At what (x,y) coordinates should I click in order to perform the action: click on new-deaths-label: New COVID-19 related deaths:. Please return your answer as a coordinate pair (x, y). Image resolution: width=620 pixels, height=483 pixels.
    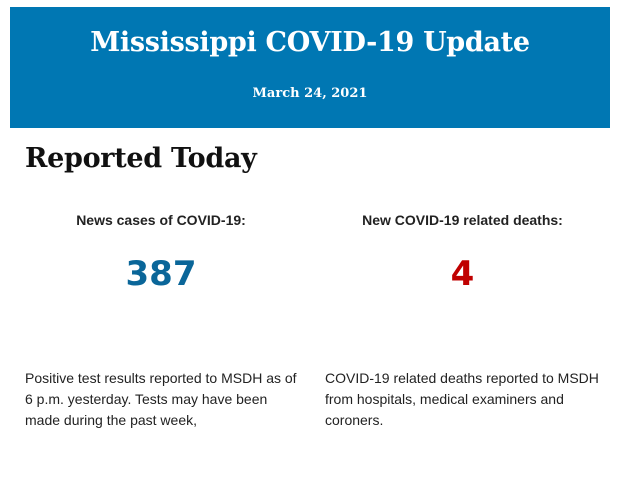
    Looking at the image, I should click on (462, 220).